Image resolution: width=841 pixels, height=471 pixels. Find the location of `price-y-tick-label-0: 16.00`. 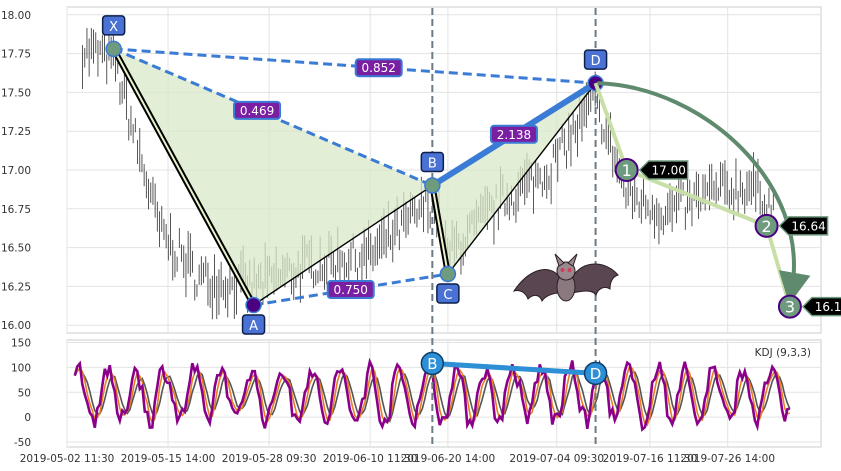

price-y-tick-label-0: 16.00 is located at coordinates (16, 326).